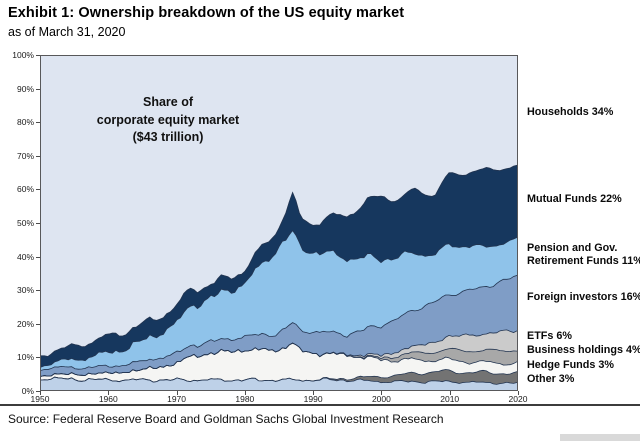  Describe the element at coordinates (25, 357) in the screenshot. I see `y-axis-label: 10%` at that location.